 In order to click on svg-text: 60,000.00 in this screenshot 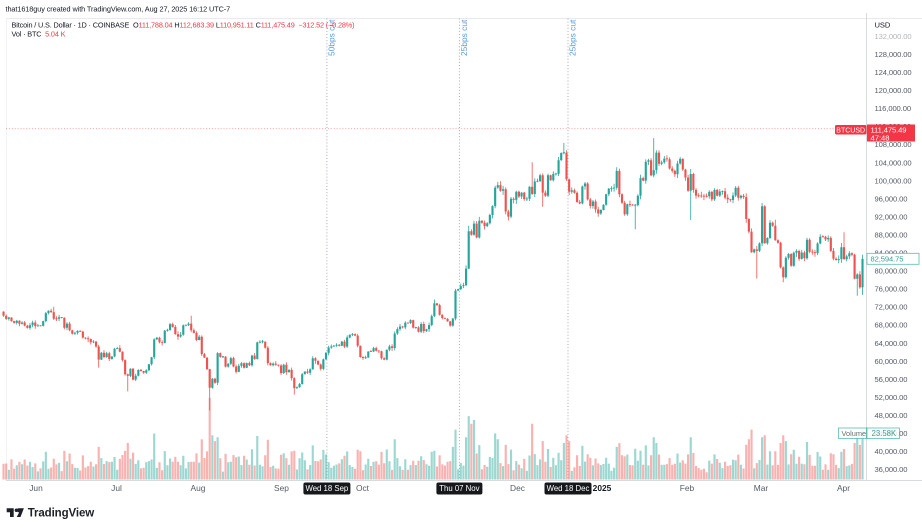, I will do `click(891, 361)`.